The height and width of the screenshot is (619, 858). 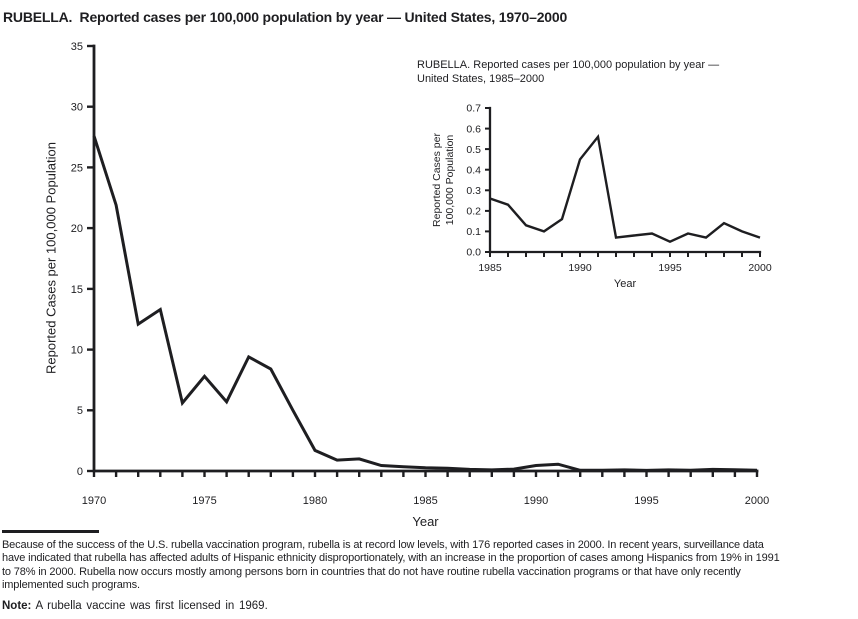 I want to click on y-tick-label: 25, so click(x=77, y=168).